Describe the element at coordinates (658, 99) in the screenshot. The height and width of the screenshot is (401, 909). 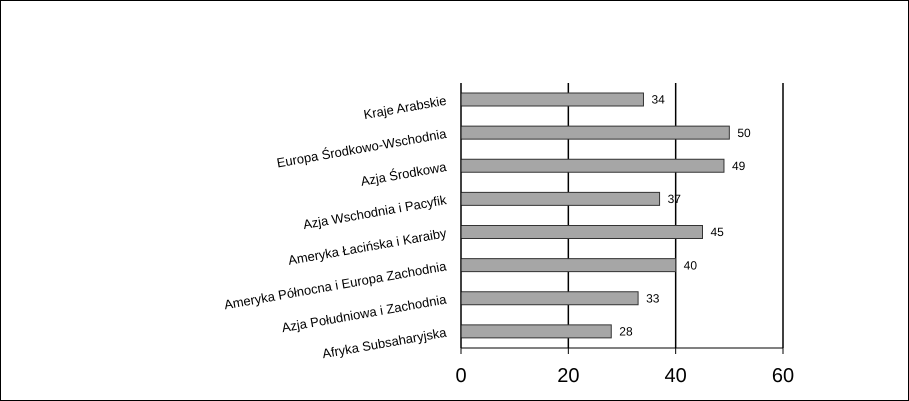
I see `data-label: 34` at that location.